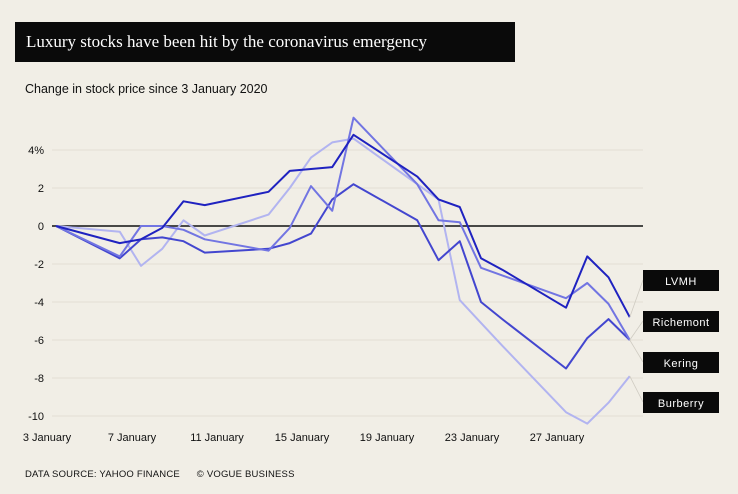 This screenshot has height=494, width=738. I want to click on x-tick-label: 19 January, so click(387, 438).